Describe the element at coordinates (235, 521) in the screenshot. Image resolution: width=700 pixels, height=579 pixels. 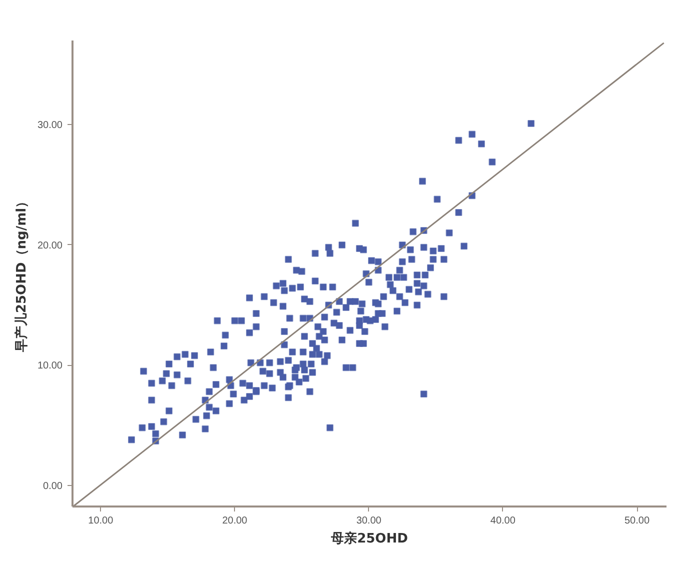
I see `x-tick-label: 20.00` at that location.